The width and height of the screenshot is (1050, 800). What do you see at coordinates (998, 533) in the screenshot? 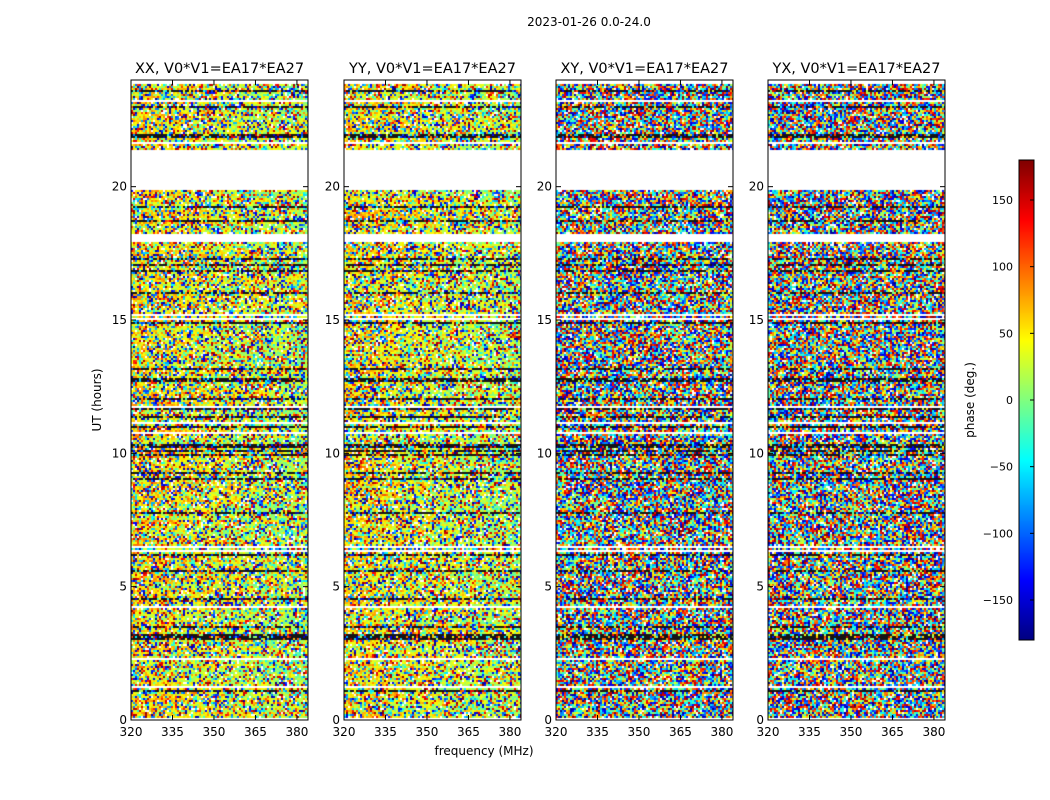
I see `colorbar-tick-label: −100` at bounding box center [998, 533].